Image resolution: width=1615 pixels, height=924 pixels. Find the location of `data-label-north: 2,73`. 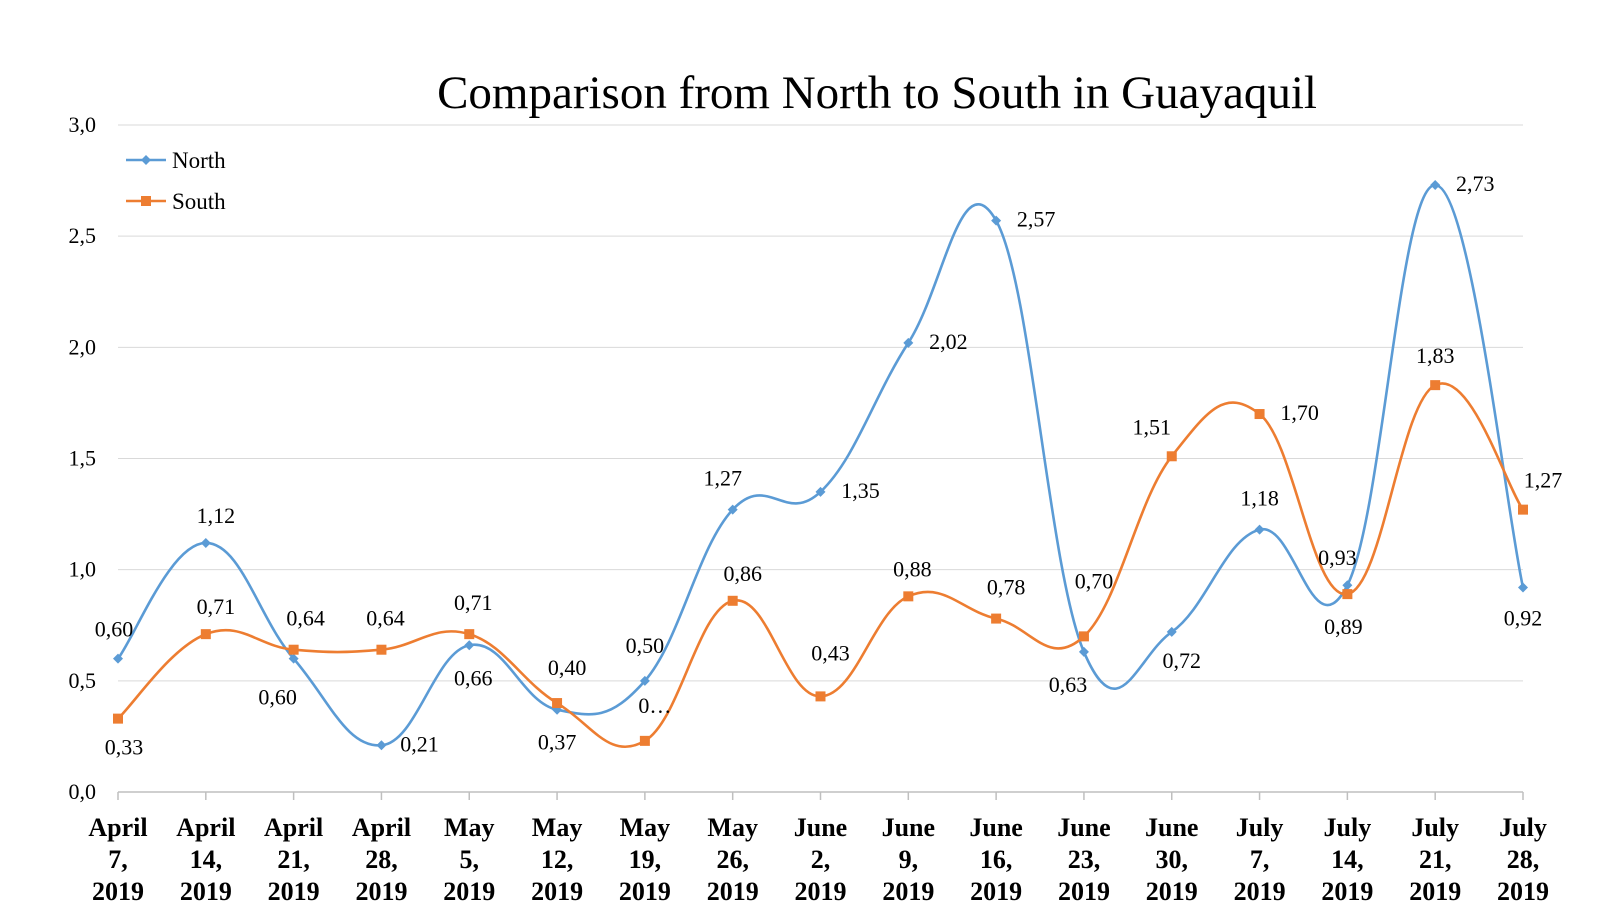

data-label-north: 2,73 is located at coordinates (1475, 183).